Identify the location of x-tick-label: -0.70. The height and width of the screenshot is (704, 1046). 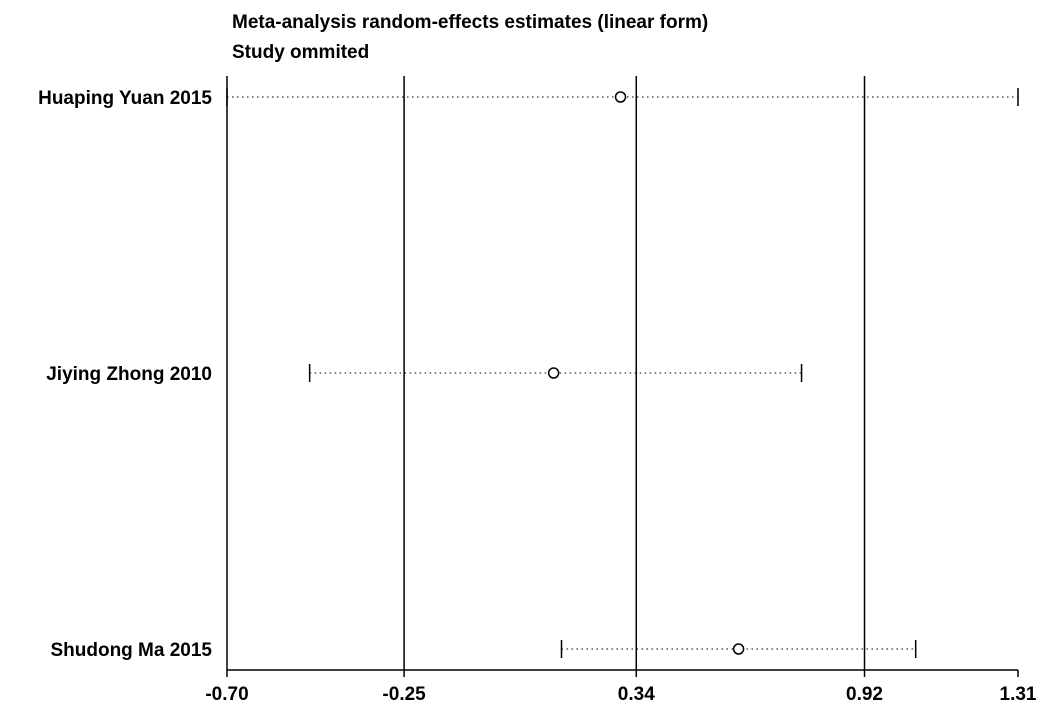
(226, 694).